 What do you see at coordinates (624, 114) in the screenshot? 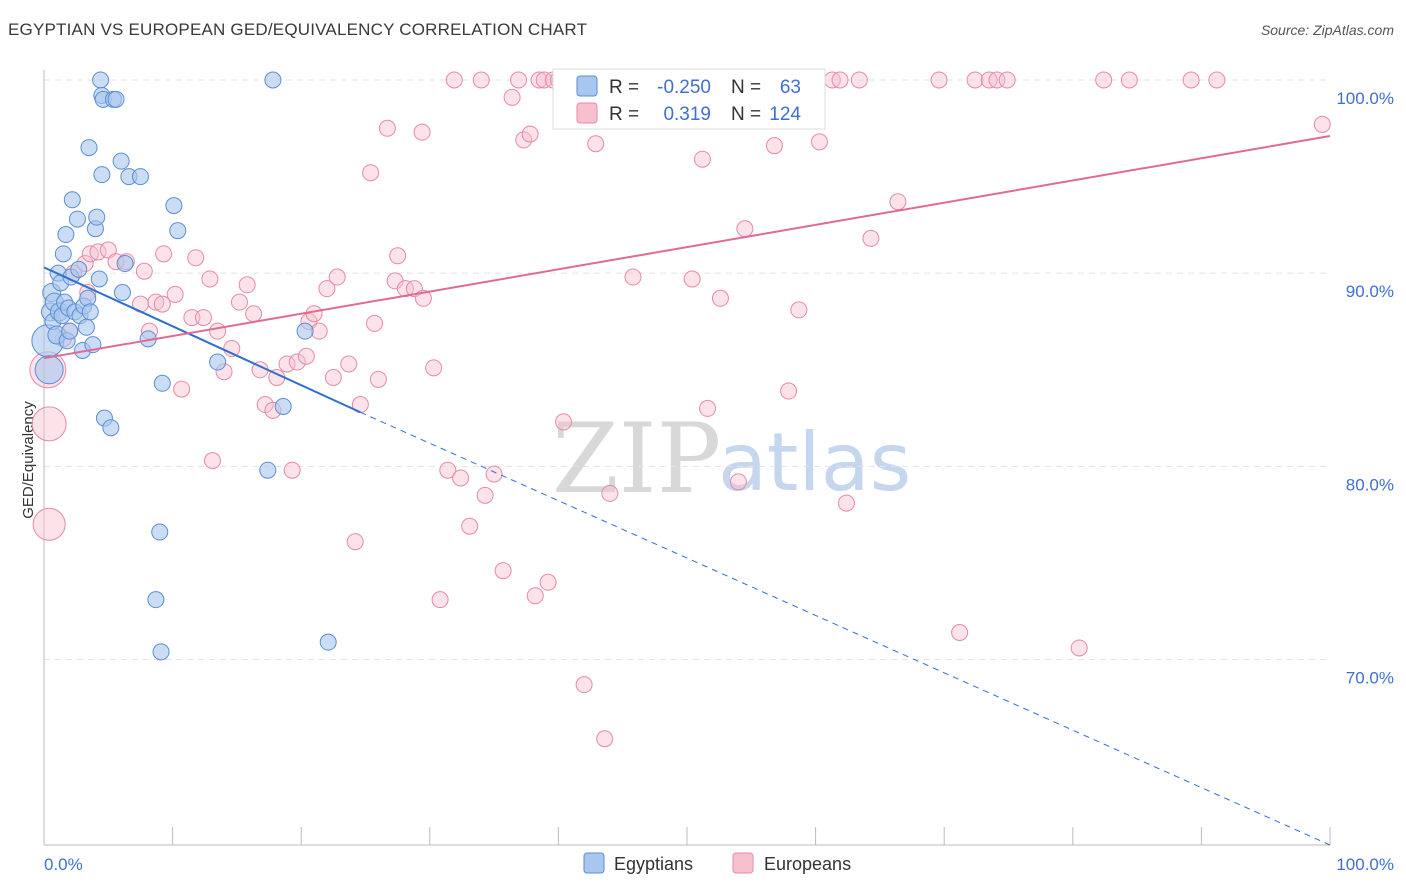
I see `legend-r-label-europeans: R =` at bounding box center [624, 114].